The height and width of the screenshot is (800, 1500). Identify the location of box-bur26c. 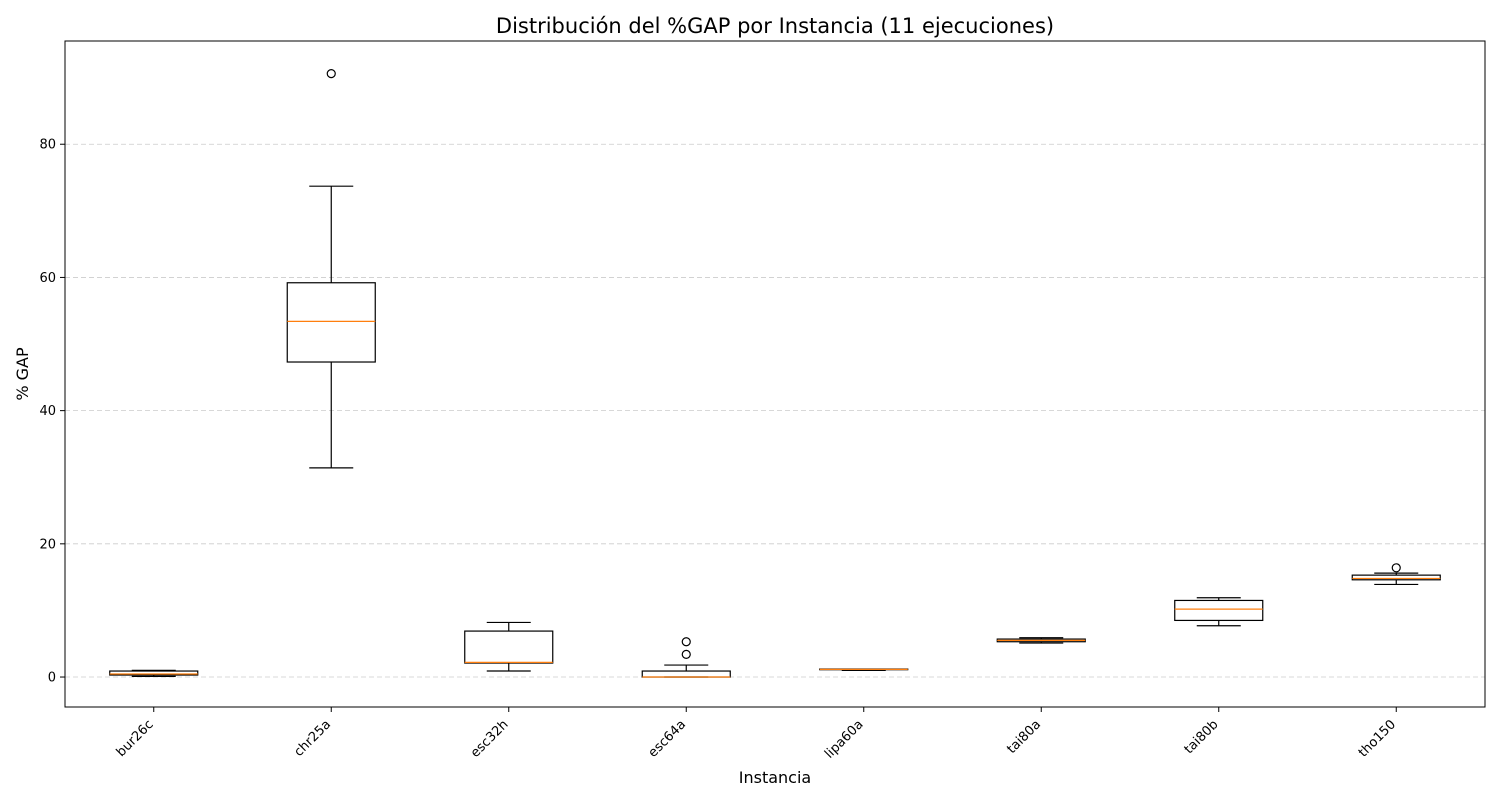
(154, 673).